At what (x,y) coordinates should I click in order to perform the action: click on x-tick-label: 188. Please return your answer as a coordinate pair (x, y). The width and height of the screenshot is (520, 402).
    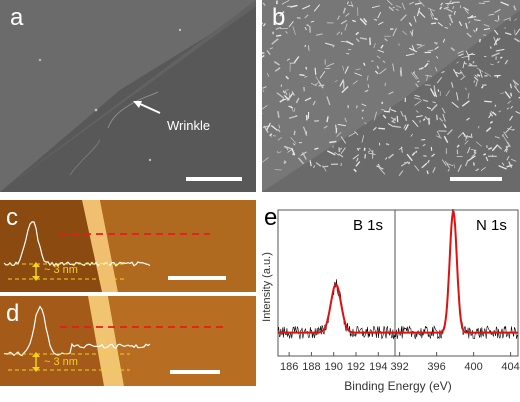
    Looking at the image, I should click on (311, 367).